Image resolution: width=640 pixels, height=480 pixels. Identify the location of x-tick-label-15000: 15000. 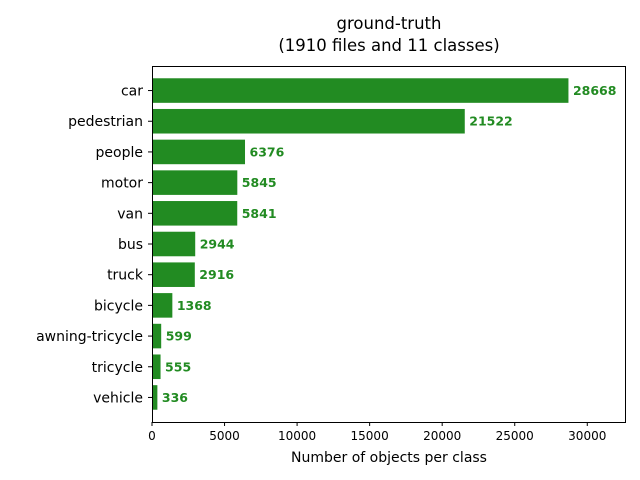
(370, 436).